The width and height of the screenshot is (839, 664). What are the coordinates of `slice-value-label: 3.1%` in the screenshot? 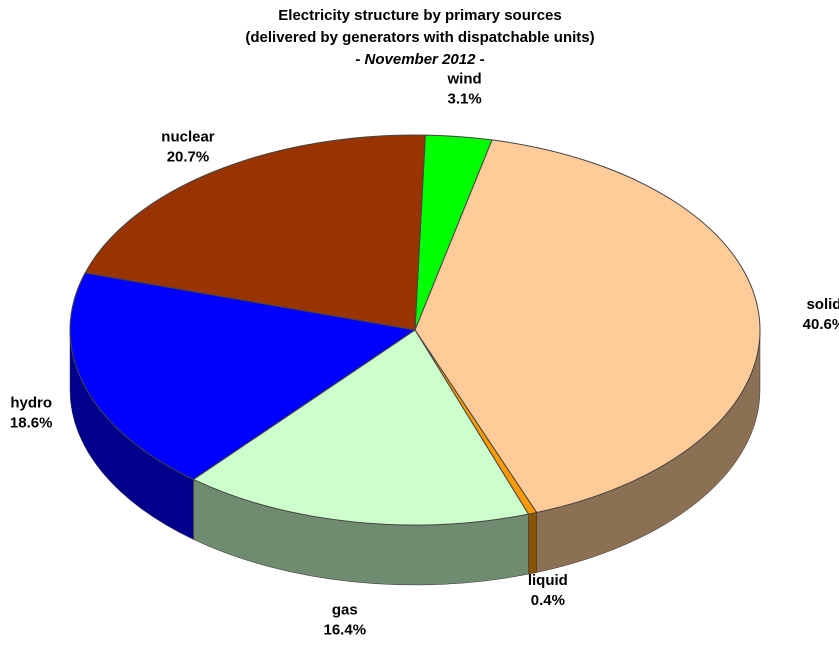 It's located at (465, 99).